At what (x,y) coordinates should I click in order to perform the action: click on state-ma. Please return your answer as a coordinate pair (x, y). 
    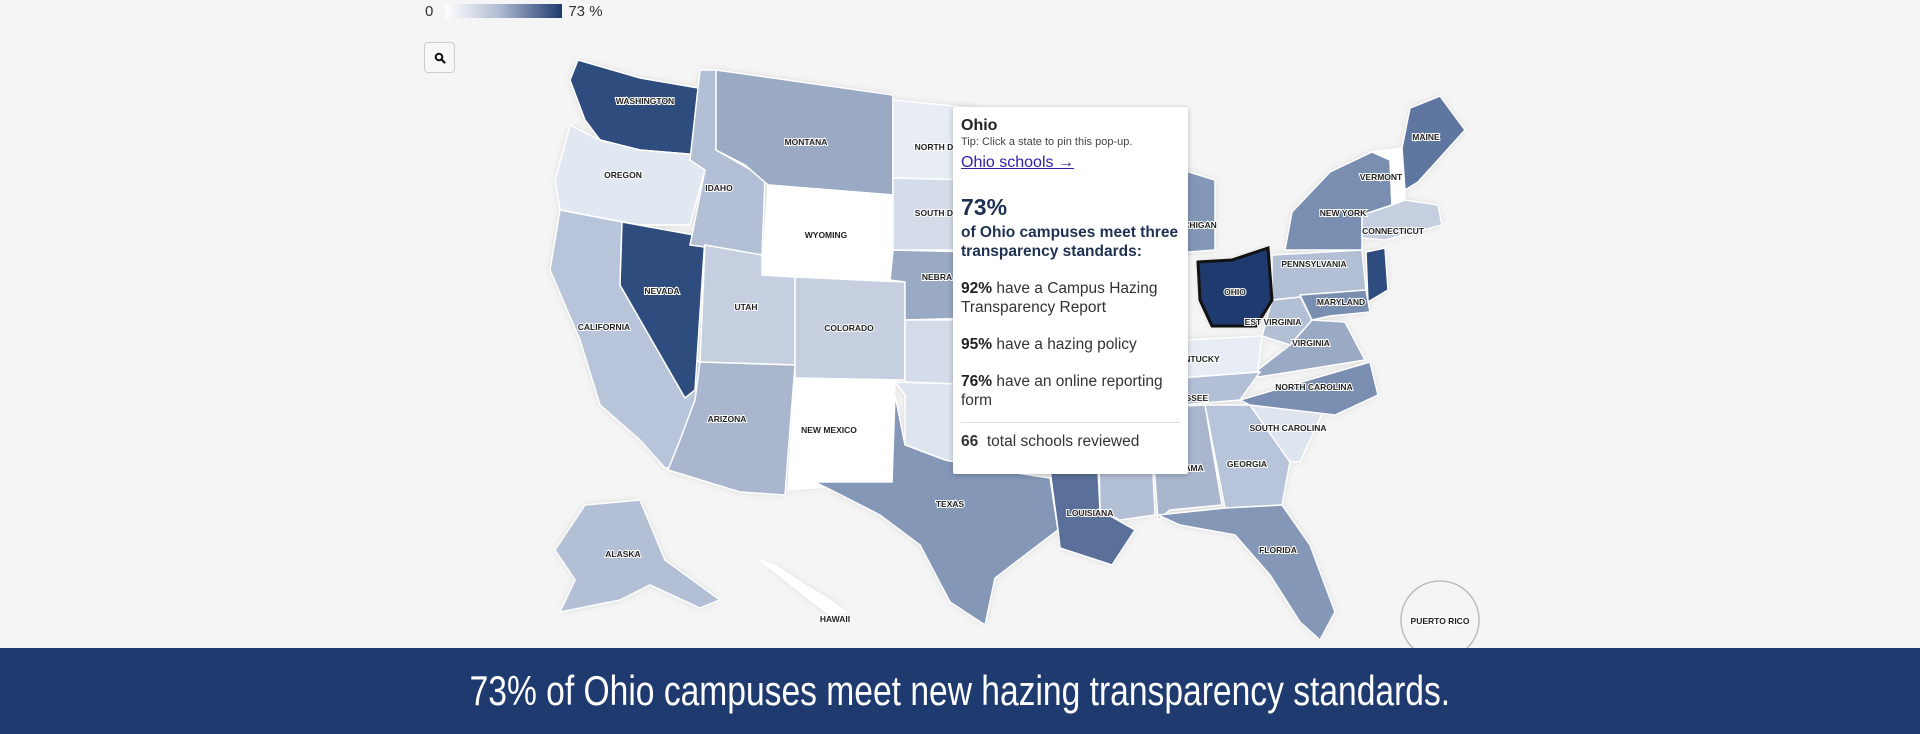
    Looking at the image, I should click on (1402, 220).